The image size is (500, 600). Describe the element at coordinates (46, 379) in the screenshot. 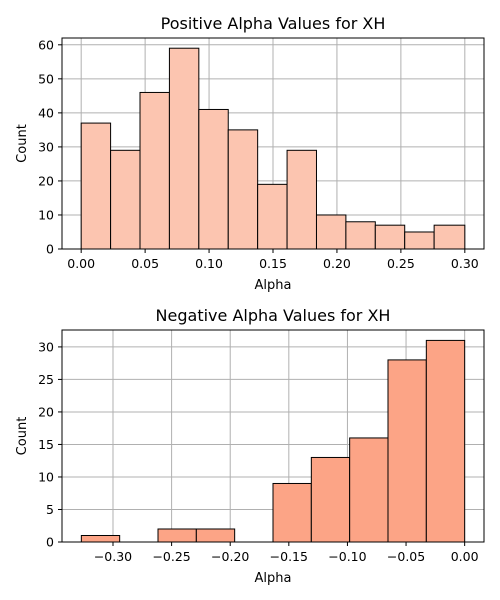

I see `y-tick-label: 25` at that location.